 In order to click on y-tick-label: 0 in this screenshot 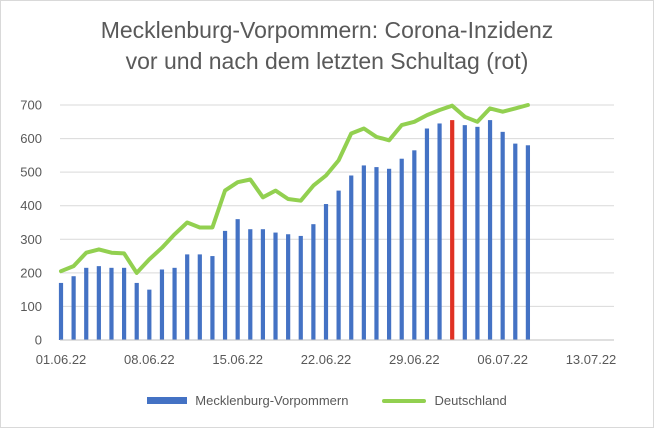, I will do `click(38, 340)`.